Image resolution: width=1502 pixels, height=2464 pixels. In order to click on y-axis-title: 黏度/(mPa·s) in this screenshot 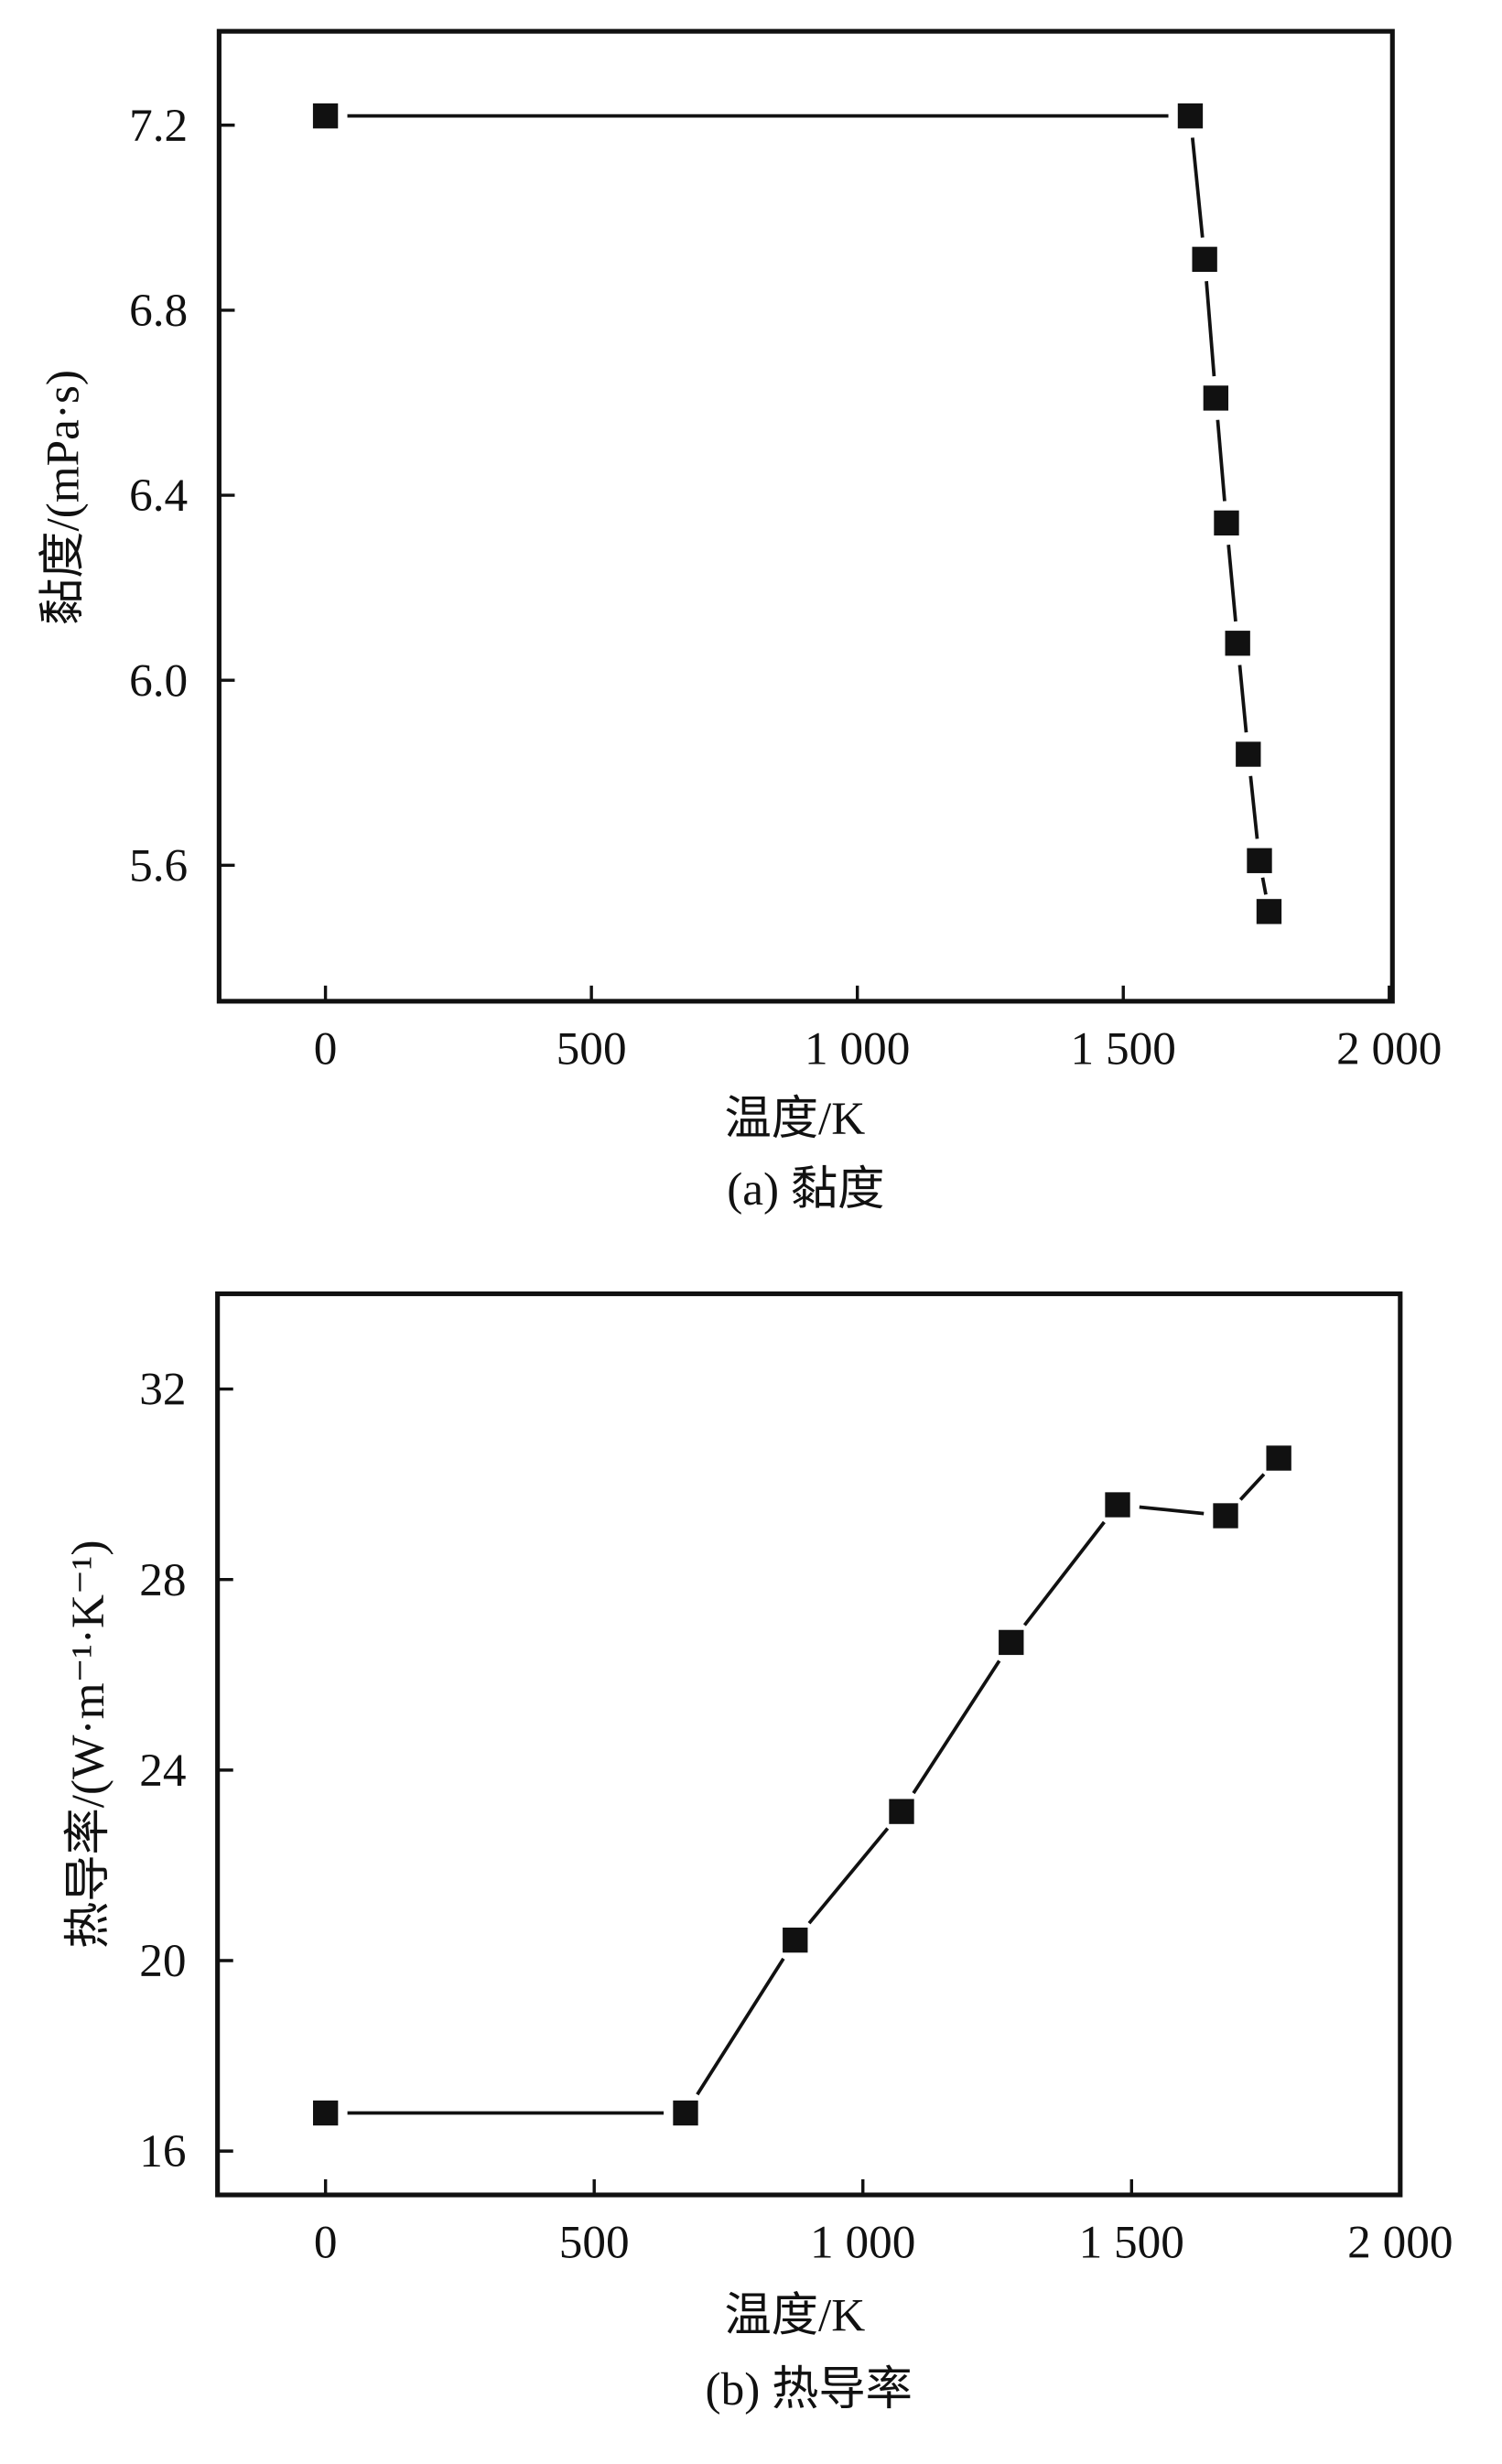, I will do `click(64, 497)`.